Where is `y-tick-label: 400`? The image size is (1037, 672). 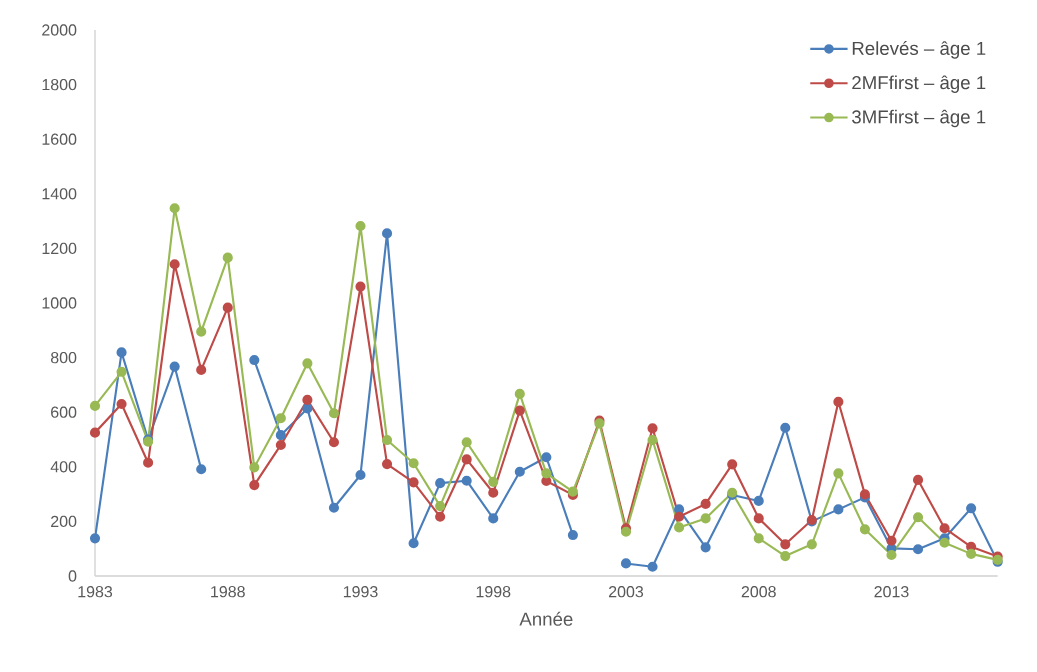
y-tick-label: 400 is located at coordinates (63, 467).